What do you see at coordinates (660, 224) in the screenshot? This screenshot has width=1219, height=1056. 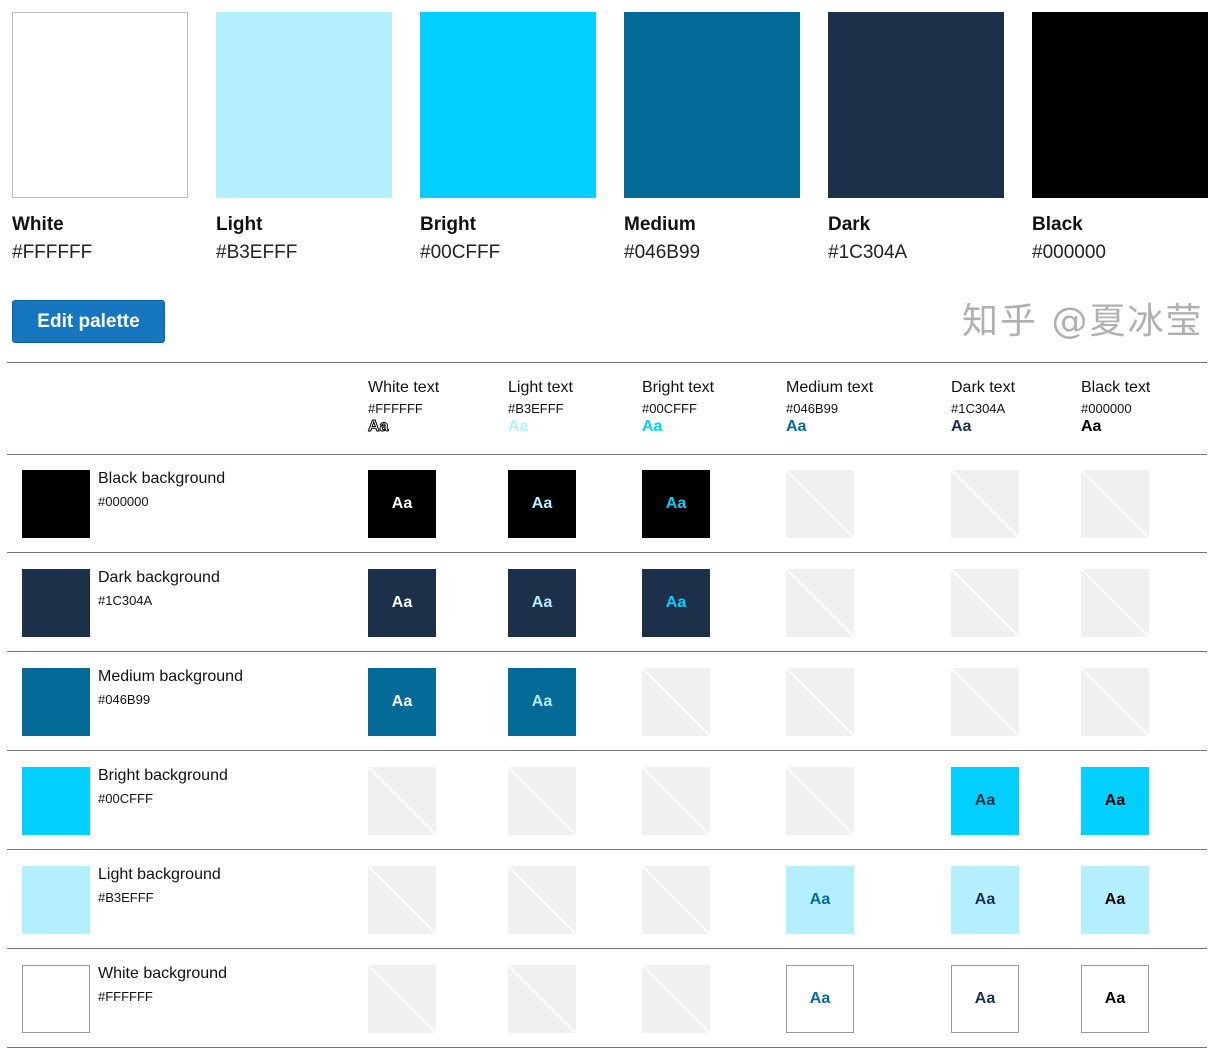 I see `swatch-name: Medium` at bounding box center [660, 224].